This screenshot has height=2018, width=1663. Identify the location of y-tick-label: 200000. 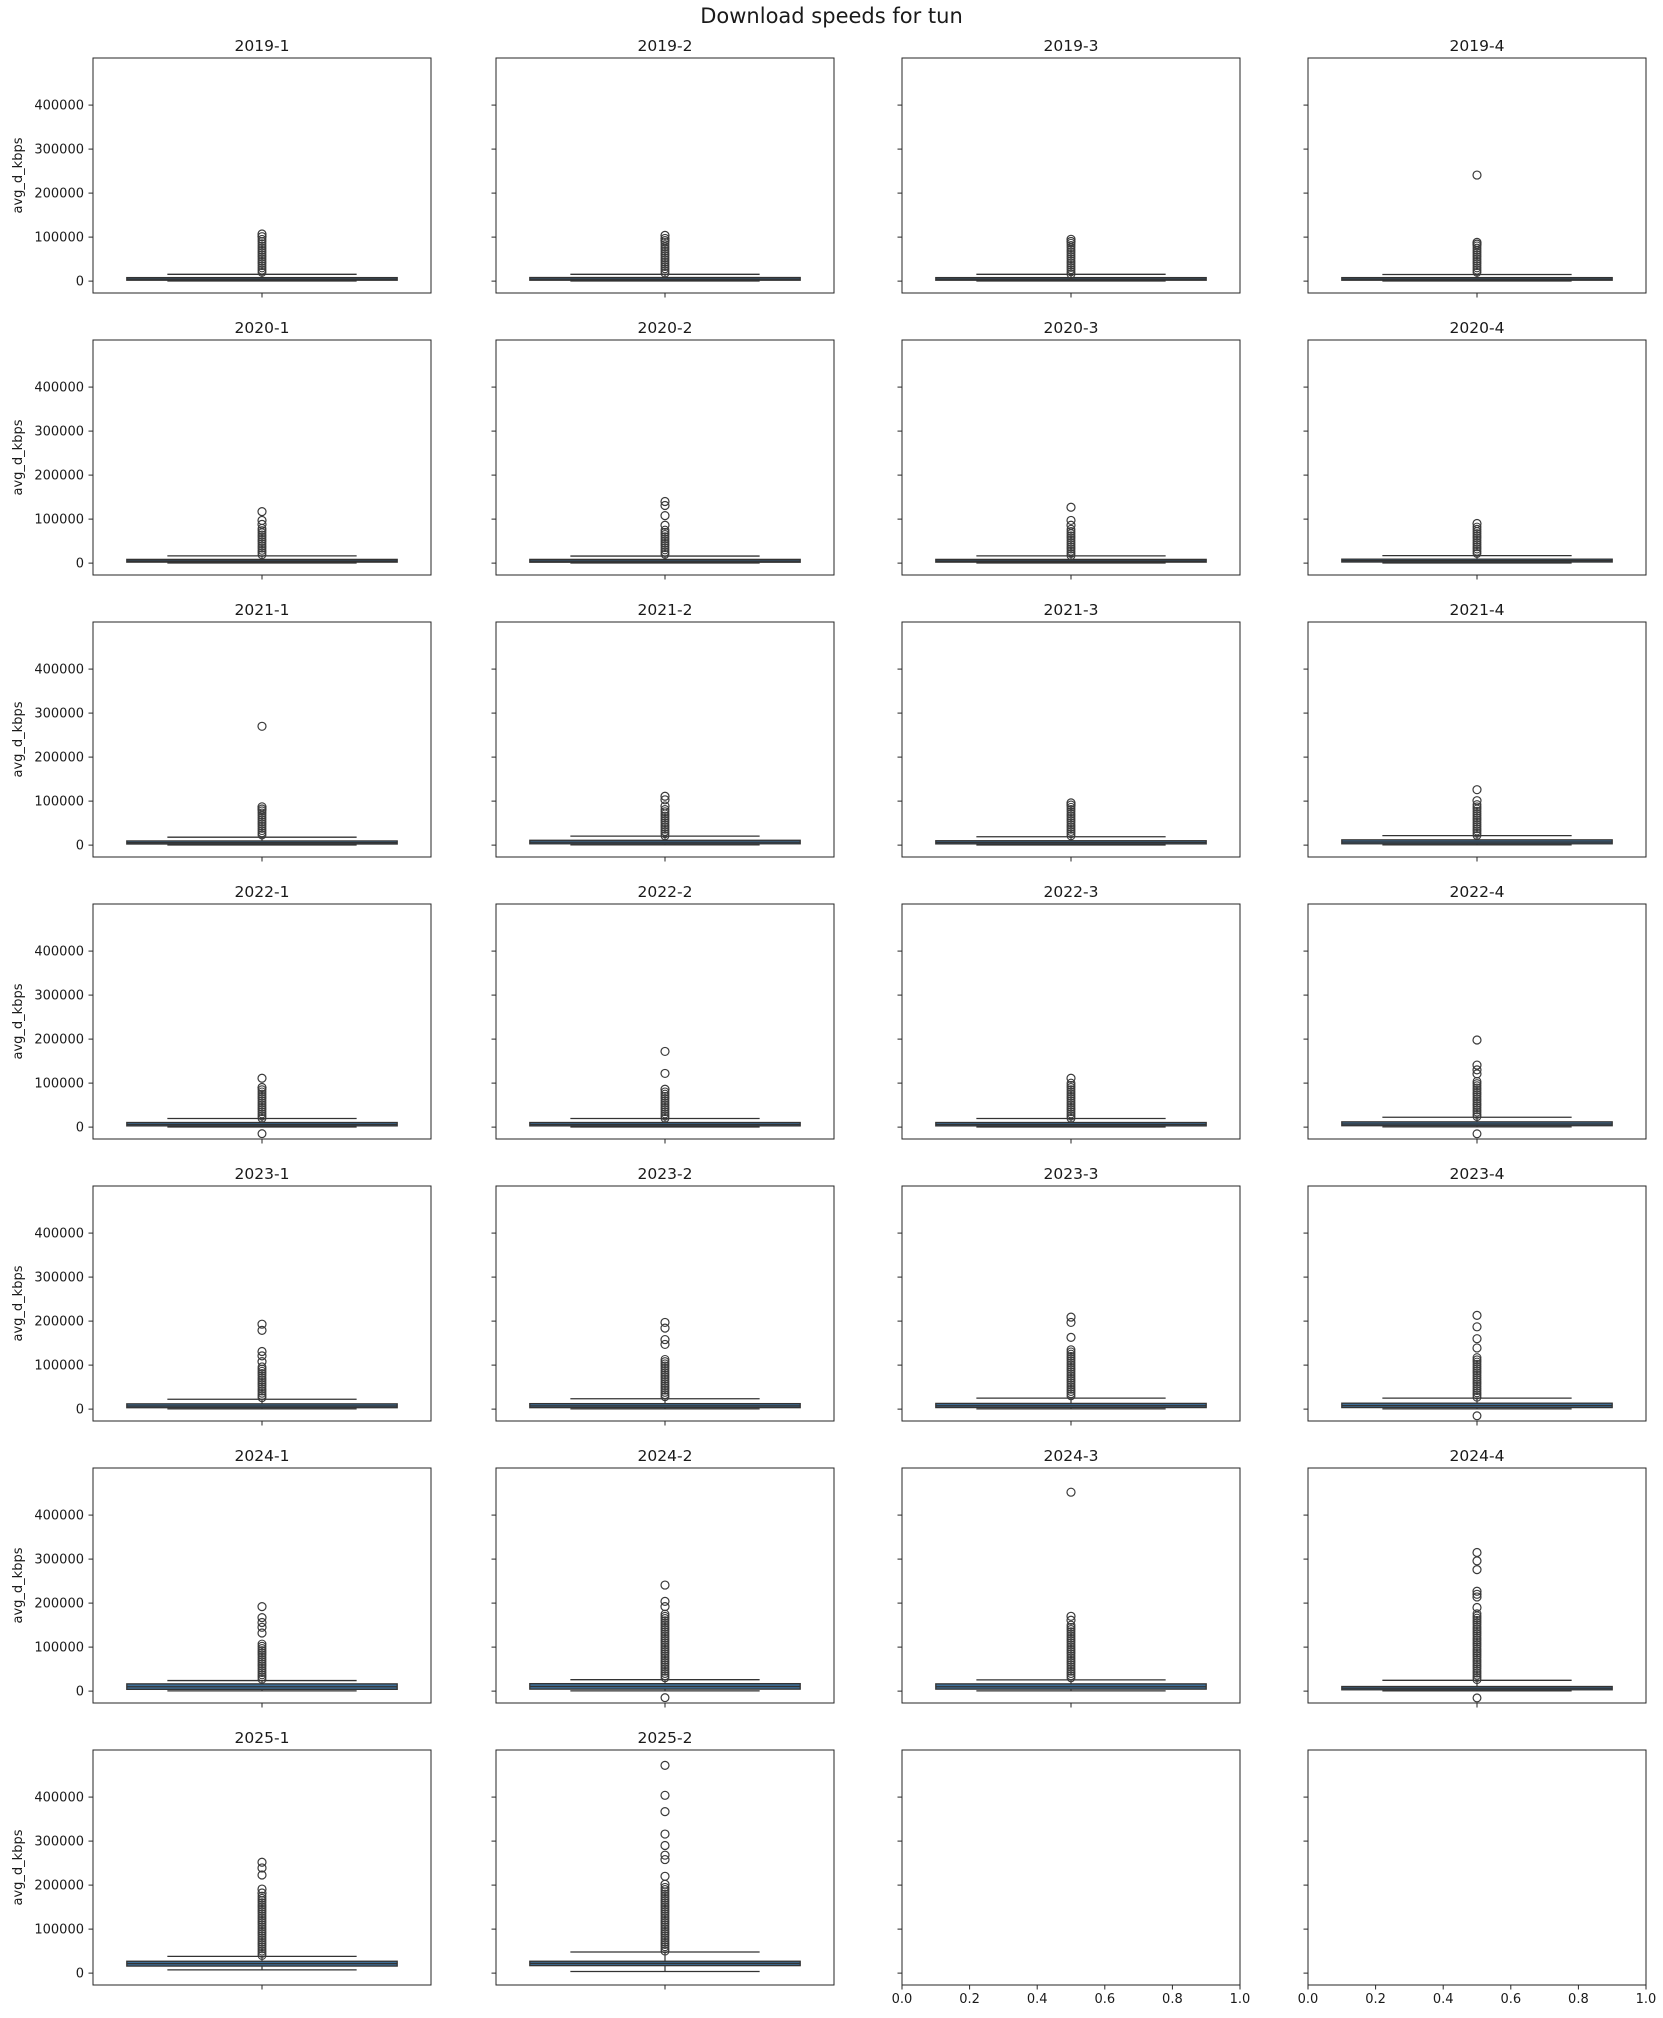
(59, 1604).